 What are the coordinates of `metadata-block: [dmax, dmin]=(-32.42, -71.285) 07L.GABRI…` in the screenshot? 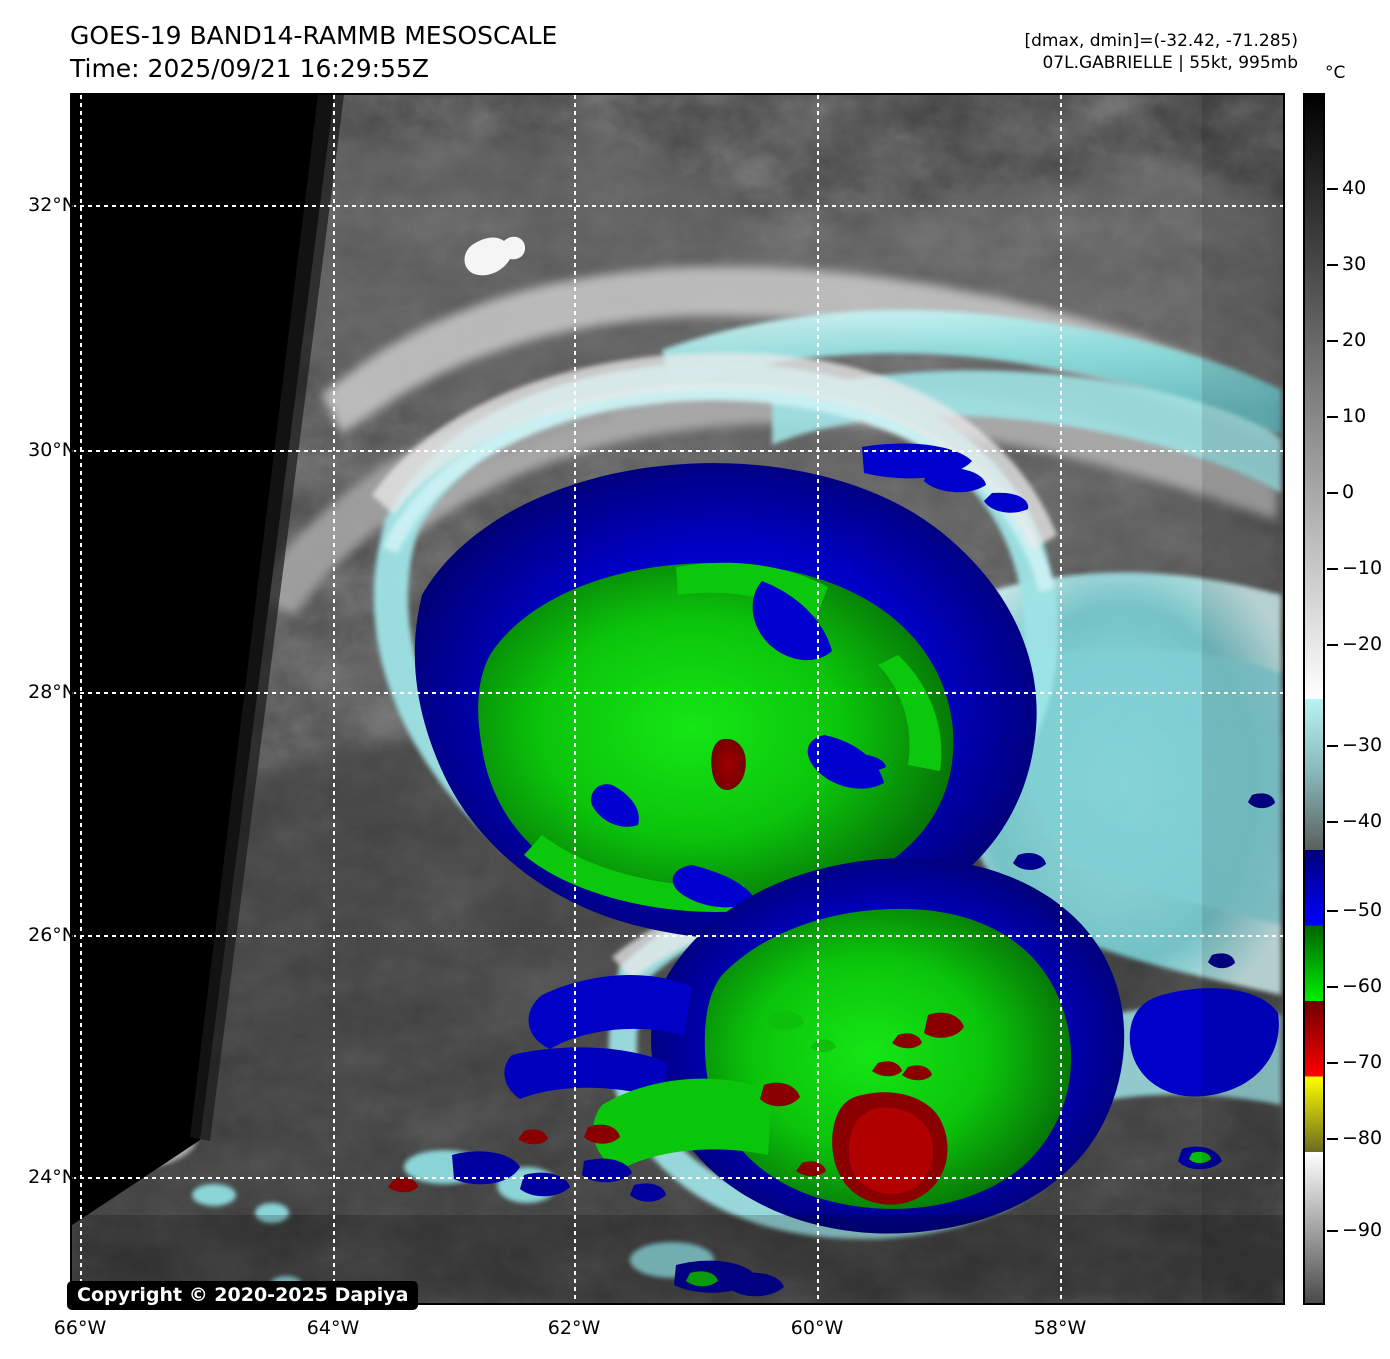 It's located at (1162, 52).